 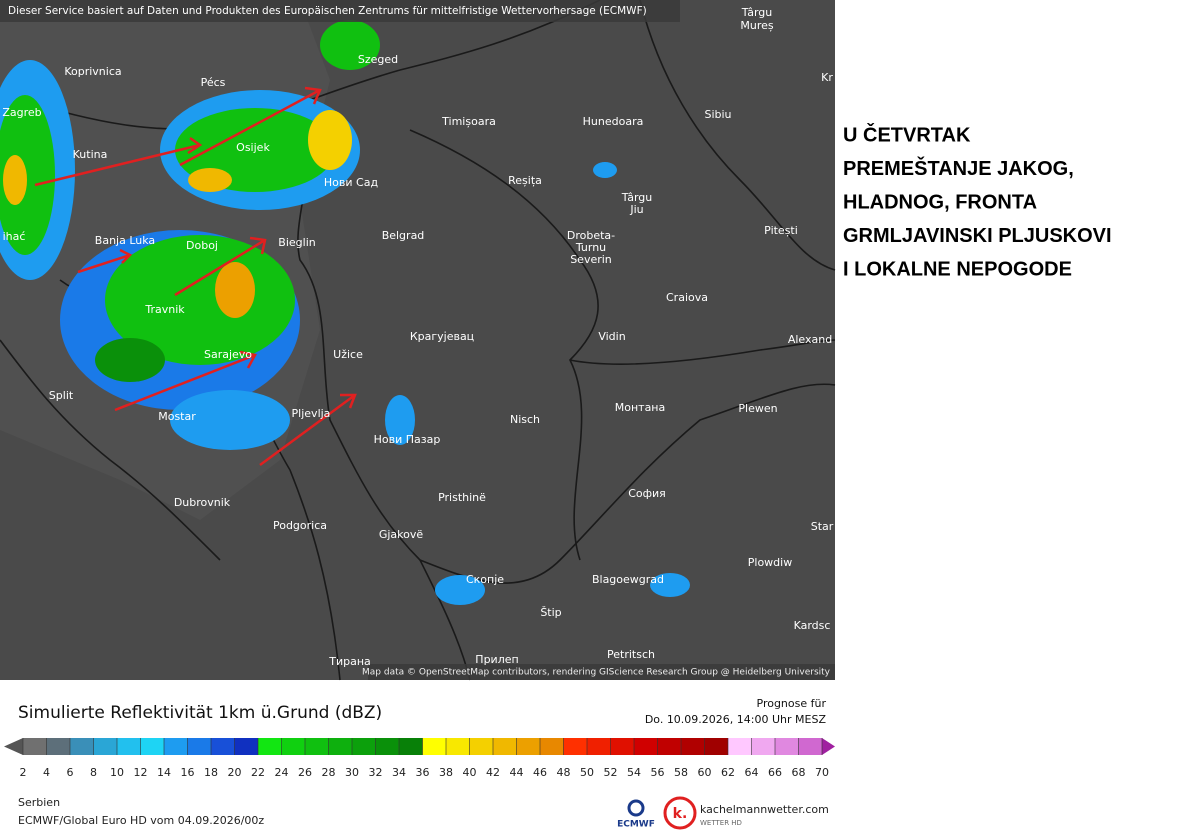 What do you see at coordinates (517, 772) in the screenshot?
I see `tick-label: 44` at bounding box center [517, 772].